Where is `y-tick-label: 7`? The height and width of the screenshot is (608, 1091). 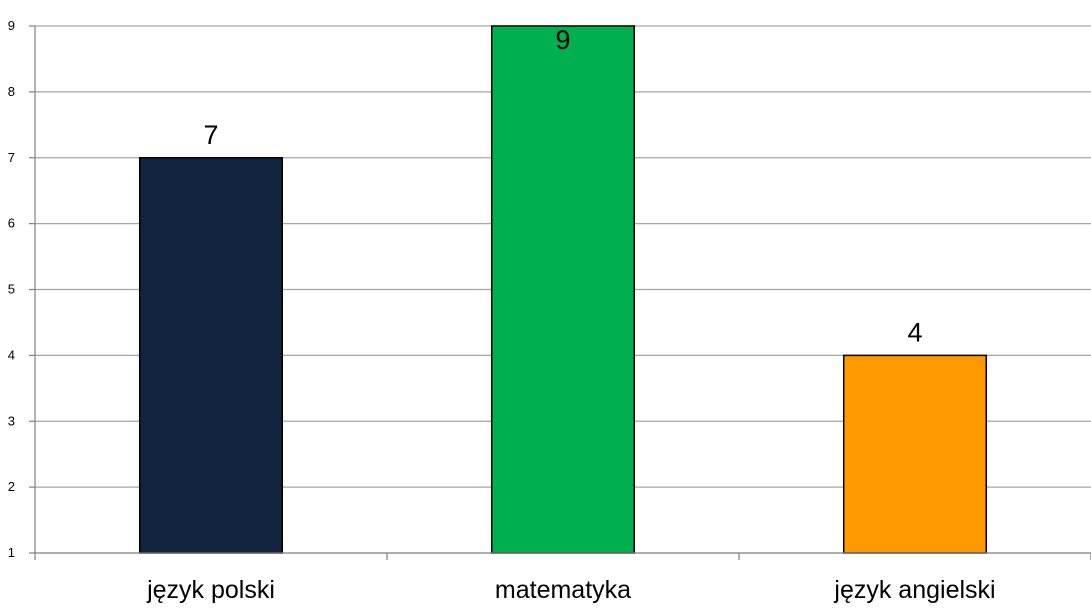 y-tick-label: 7 is located at coordinates (11, 157).